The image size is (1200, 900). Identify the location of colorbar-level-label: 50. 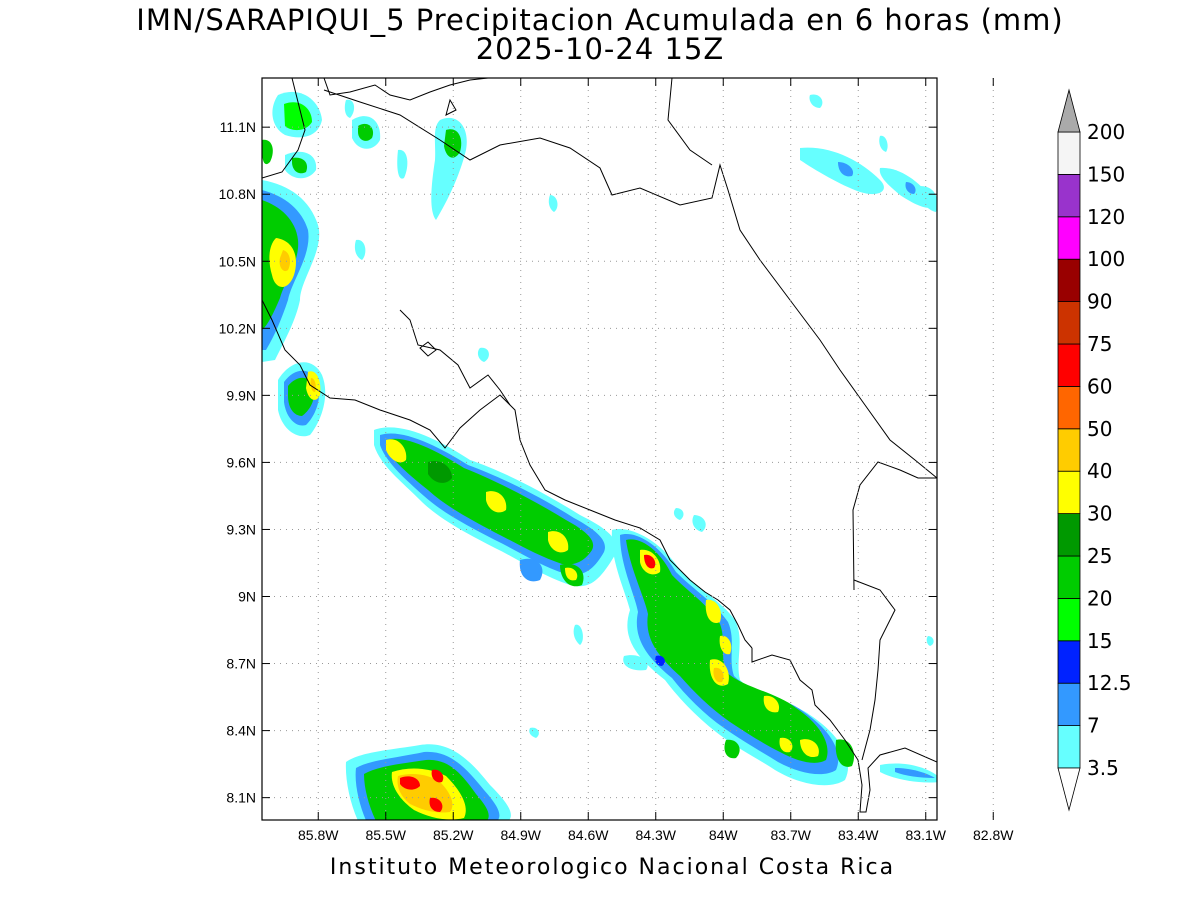
(1099, 429).